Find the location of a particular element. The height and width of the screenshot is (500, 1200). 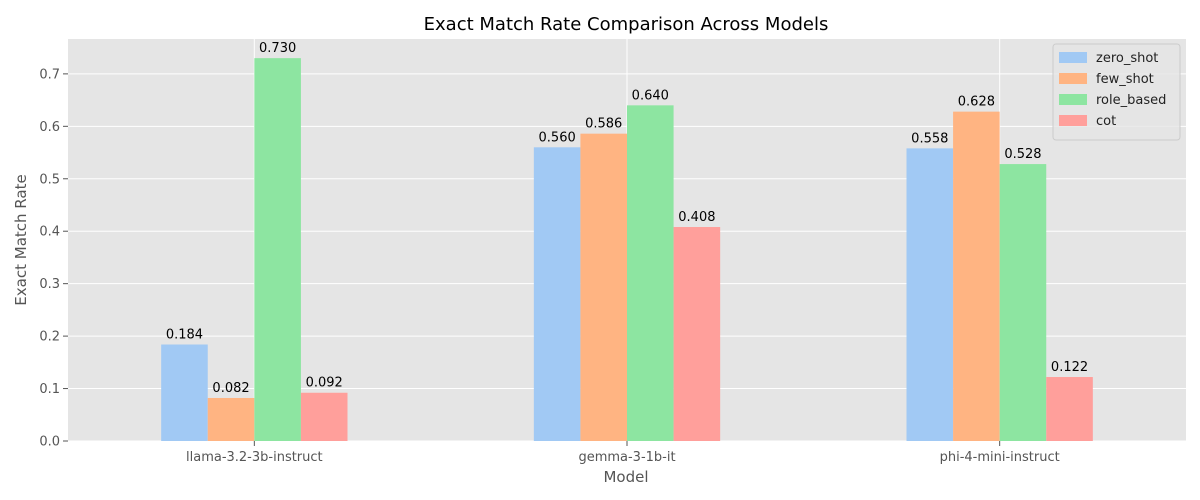

y-axis-title: Exact Match Rate is located at coordinates (21, 239).